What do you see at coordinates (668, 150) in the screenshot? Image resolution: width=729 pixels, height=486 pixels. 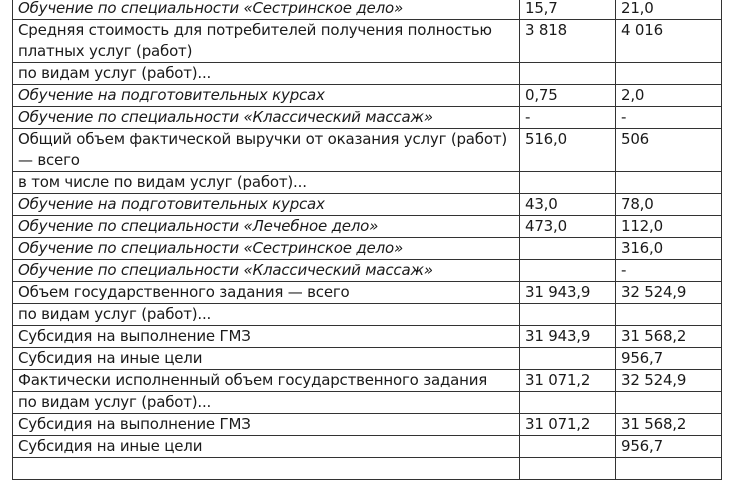 I see `value-col-2: 506` at bounding box center [668, 150].